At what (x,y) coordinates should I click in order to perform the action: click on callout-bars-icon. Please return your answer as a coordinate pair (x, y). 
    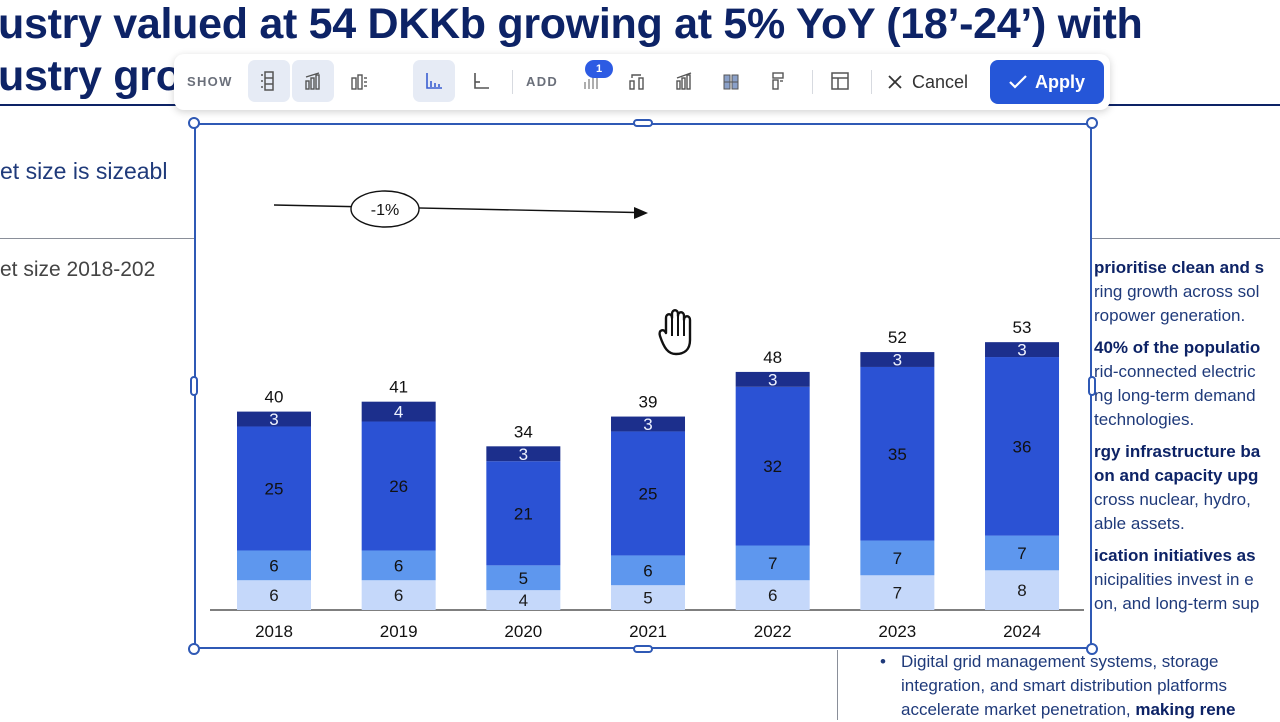
    Looking at the image, I should click on (778, 81).